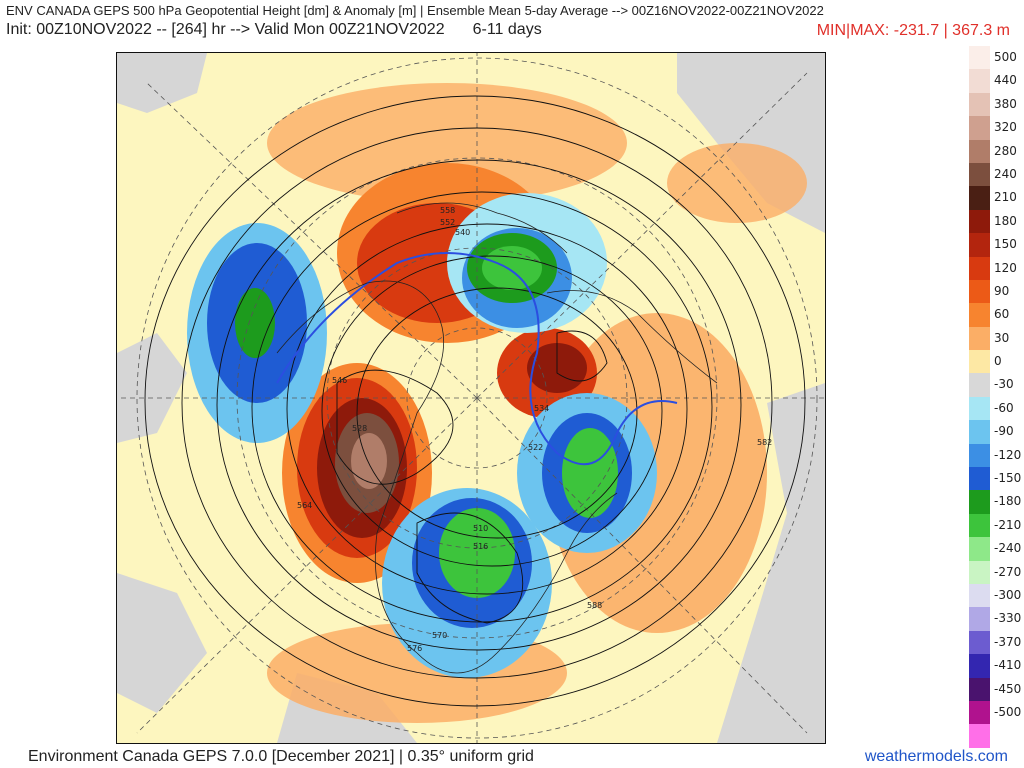 This screenshot has height=768, width=1024. I want to click on colorbar-row: 440, so click(994, 81).